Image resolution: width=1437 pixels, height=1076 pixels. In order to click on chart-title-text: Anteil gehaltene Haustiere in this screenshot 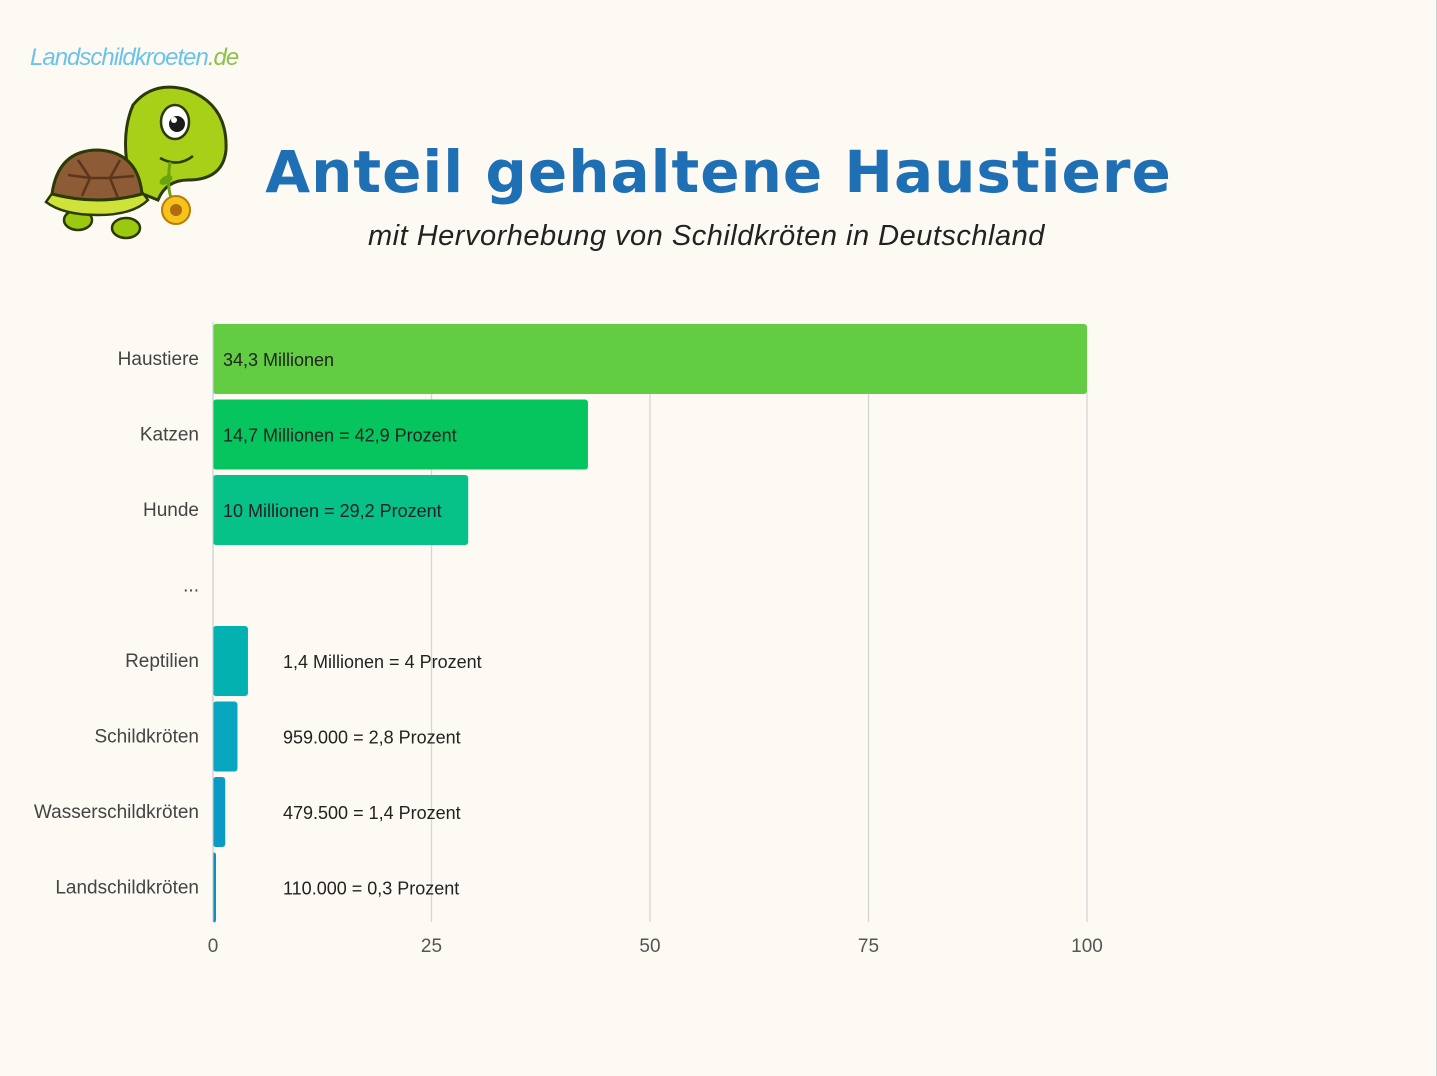, I will do `click(718, 172)`.